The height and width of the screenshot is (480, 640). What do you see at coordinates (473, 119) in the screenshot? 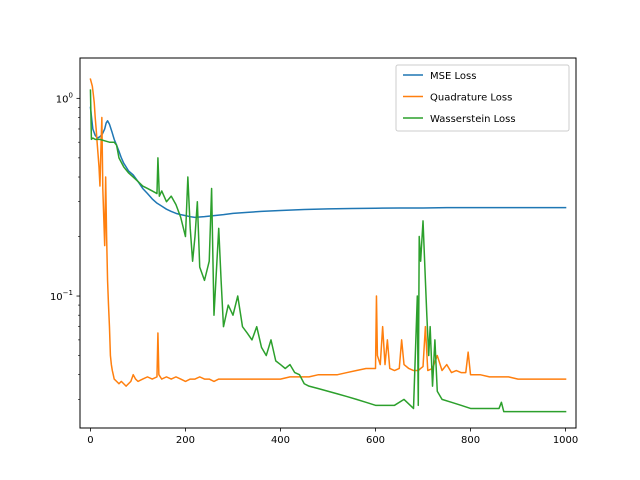
I see `legend-label: Wasserstein Loss` at bounding box center [473, 119].